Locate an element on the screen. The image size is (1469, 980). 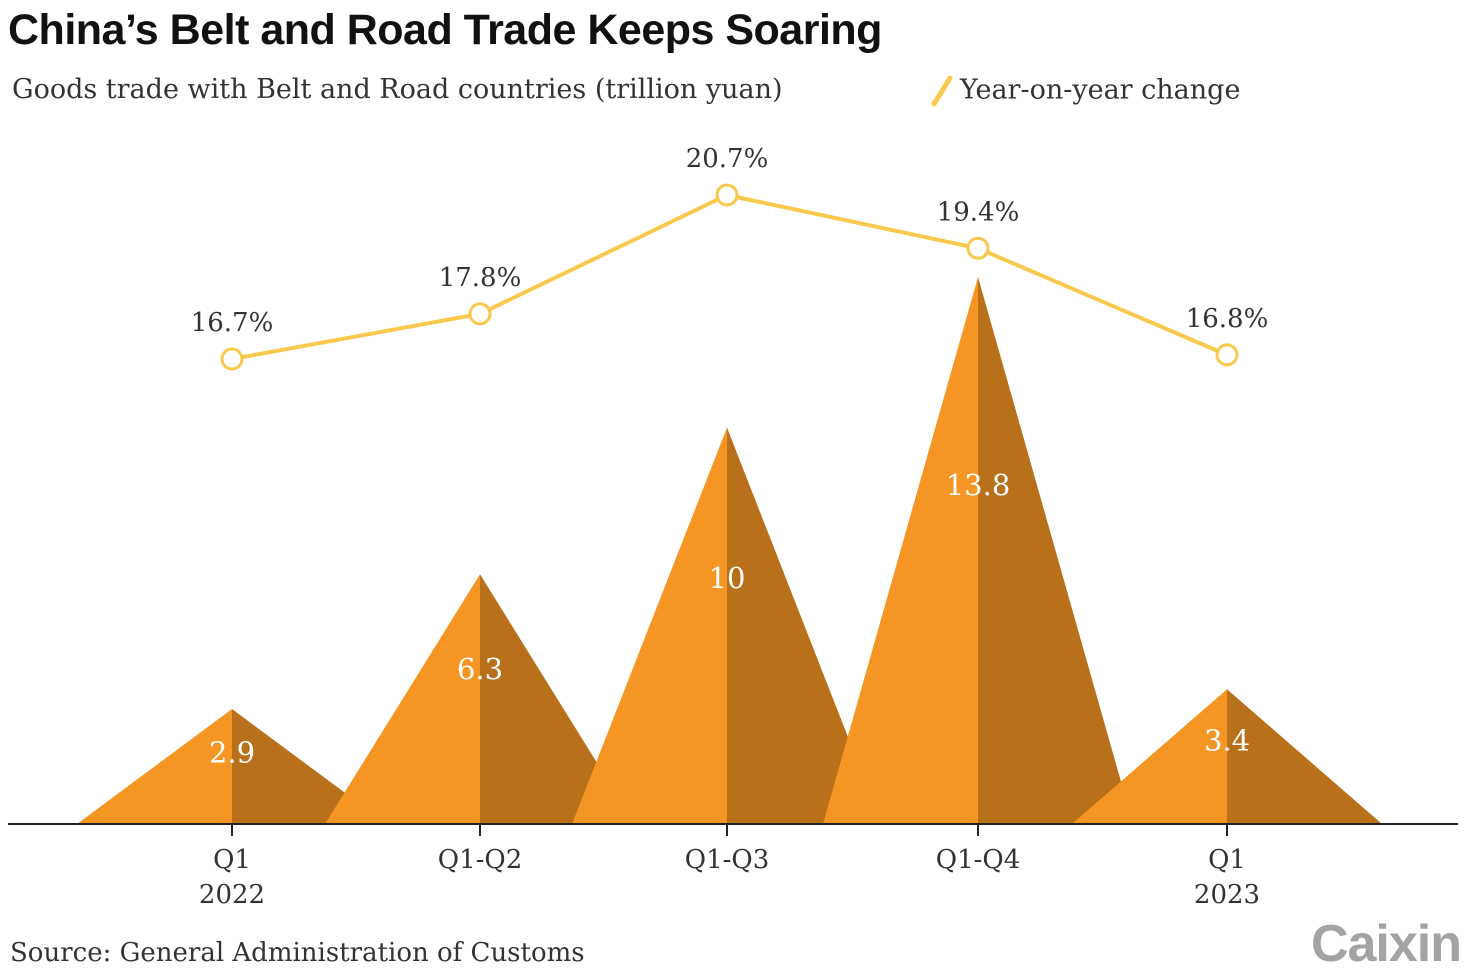
bar-value-label-4: 3.4 is located at coordinates (1227, 740).